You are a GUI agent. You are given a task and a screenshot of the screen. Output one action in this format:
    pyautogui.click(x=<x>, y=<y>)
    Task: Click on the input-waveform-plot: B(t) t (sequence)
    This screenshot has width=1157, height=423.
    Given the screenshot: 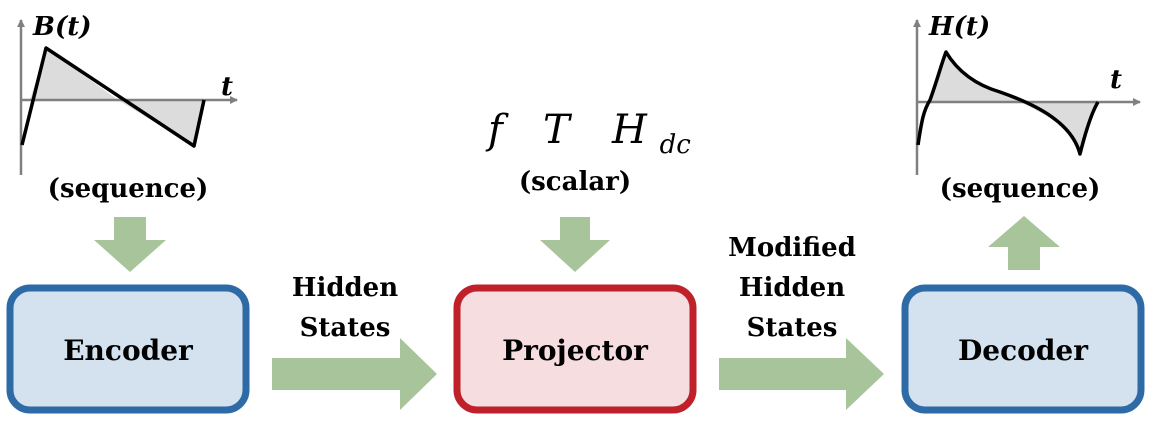 What is the action you would take?
    pyautogui.click(x=127, y=108)
    